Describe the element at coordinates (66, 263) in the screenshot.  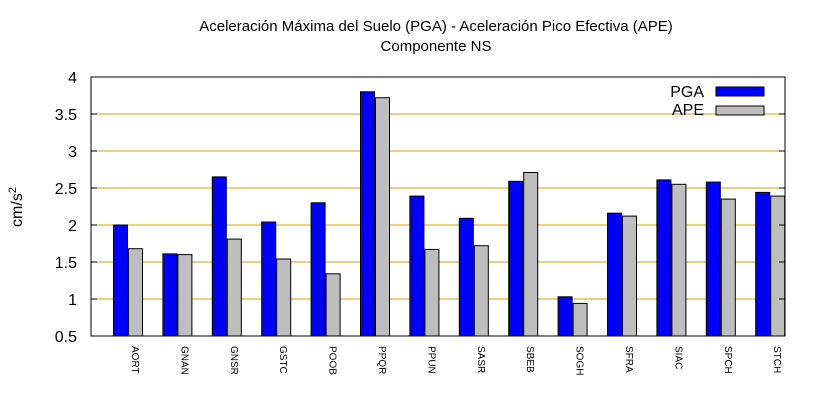
I see `y-tick-label: 1.5` at that location.